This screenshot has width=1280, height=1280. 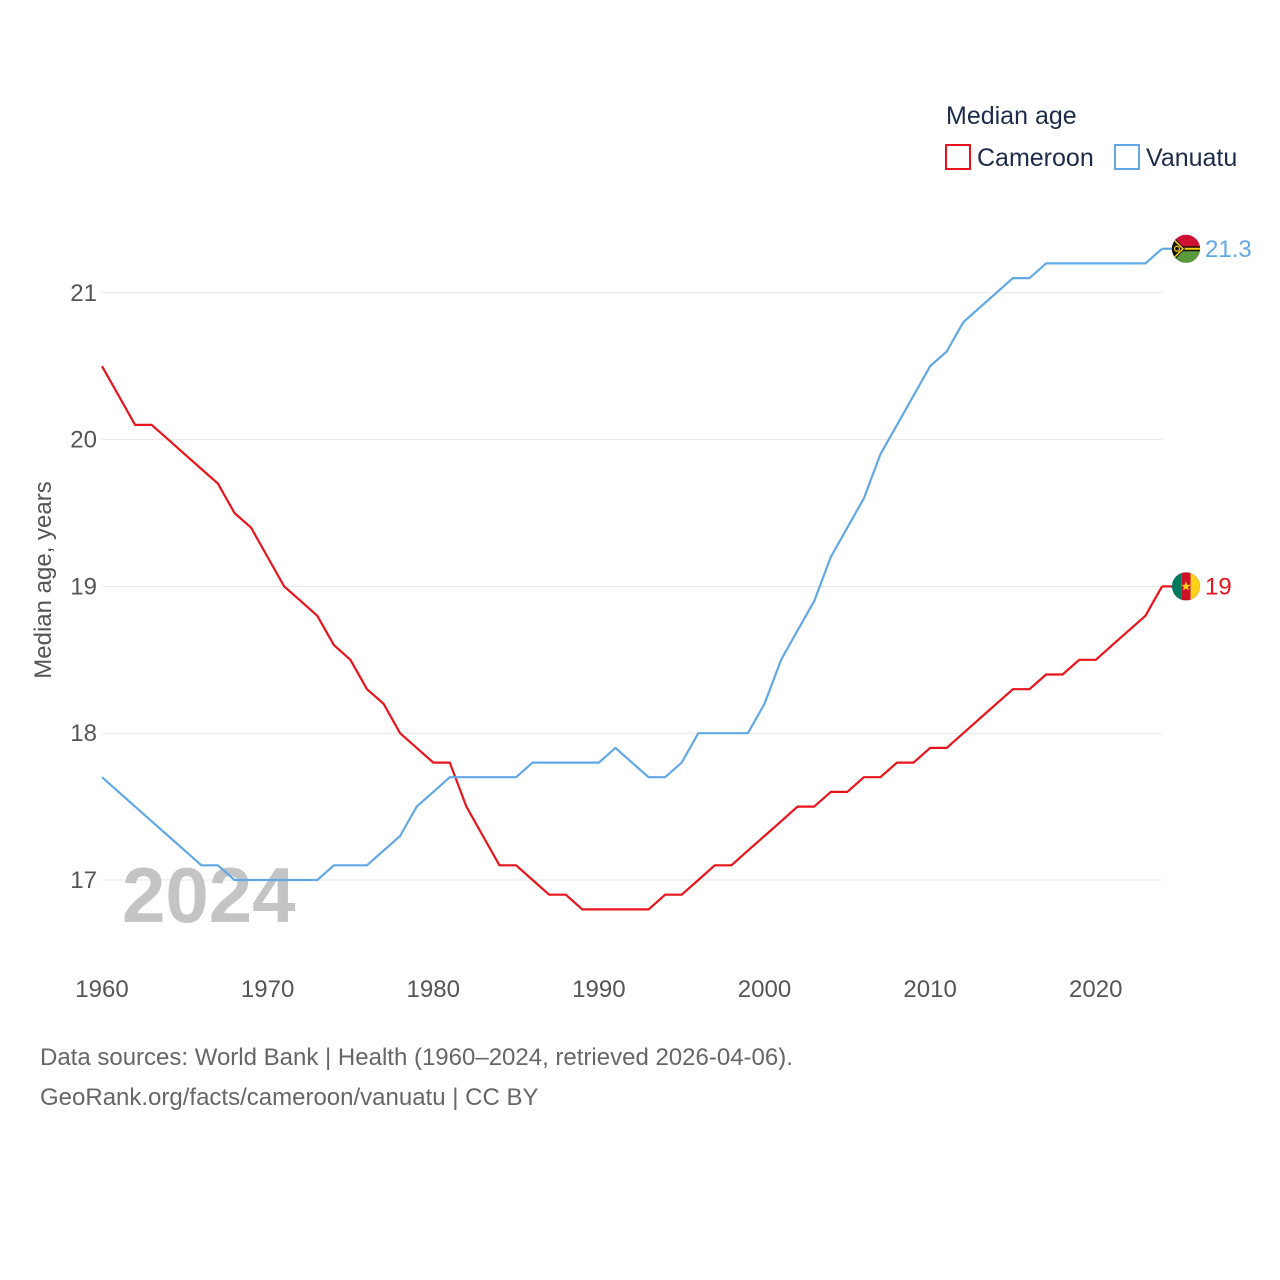 I want to click on x-tick-label: 1980, so click(x=433, y=989).